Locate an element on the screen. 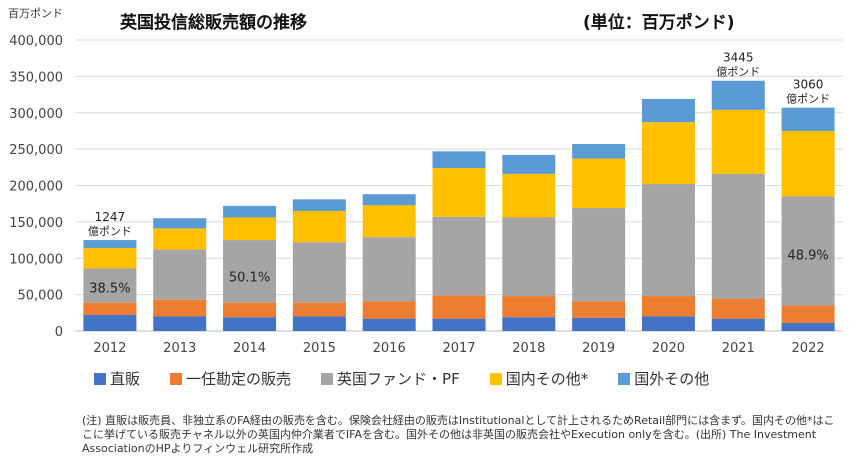  legend-item: 直販 is located at coordinates (117, 378).